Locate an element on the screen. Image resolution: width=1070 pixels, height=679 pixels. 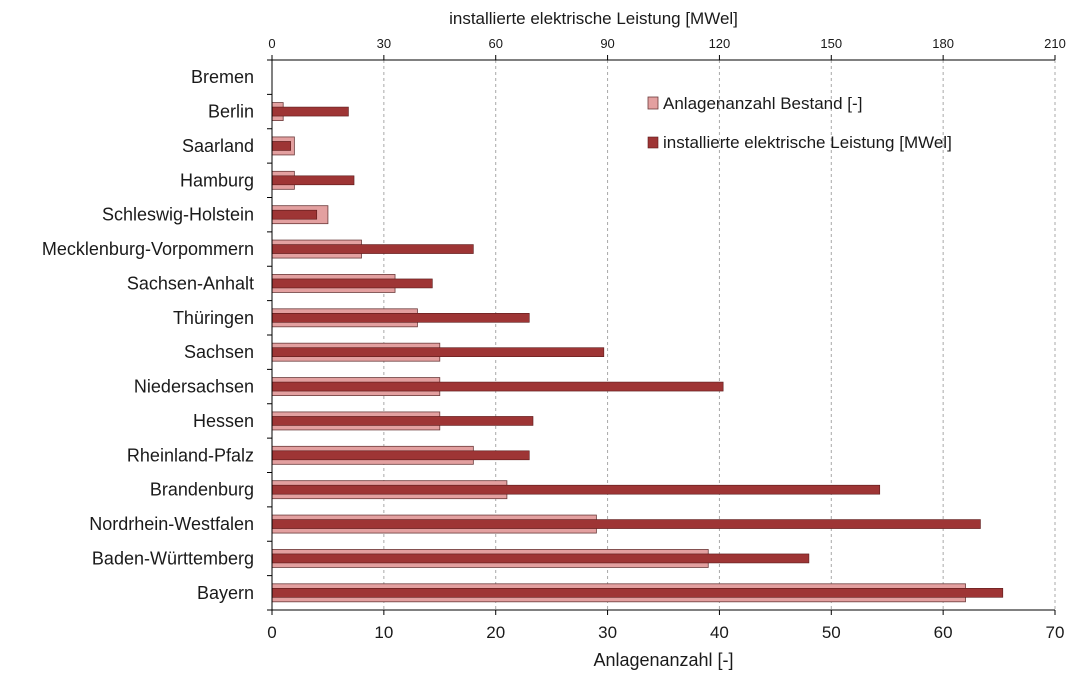
category-label-mecklenburg-vorpommern: Mecklenburg-Vorpommern is located at coordinates (148, 249).